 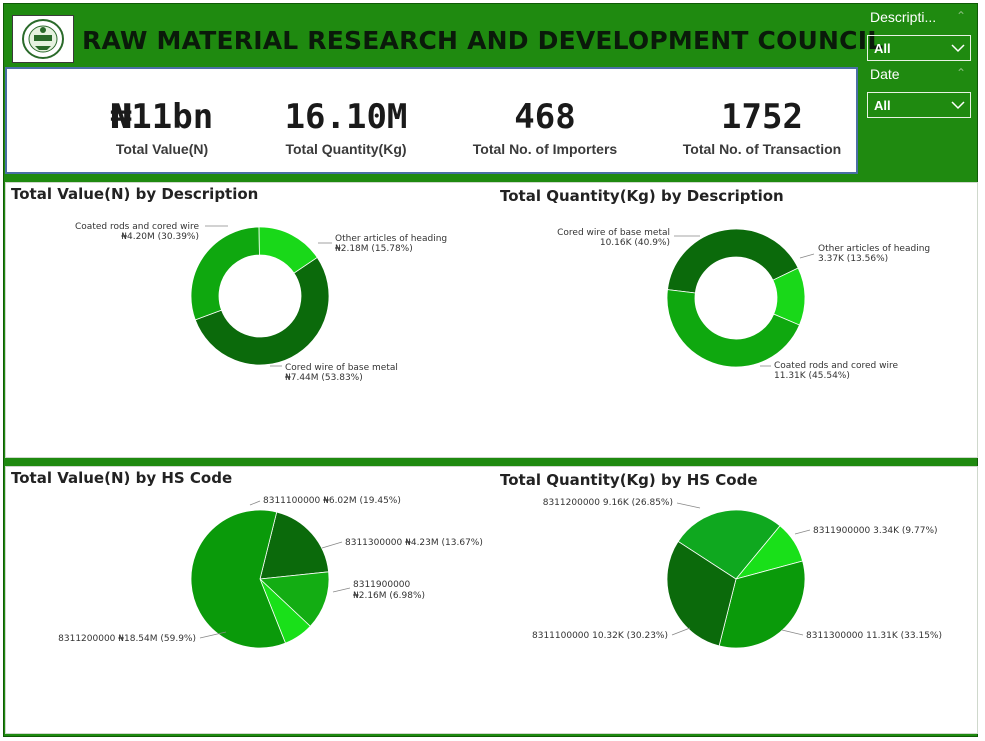 What do you see at coordinates (162, 149) in the screenshot?
I see `kpi-label: Total Value(N)` at bounding box center [162, 149].